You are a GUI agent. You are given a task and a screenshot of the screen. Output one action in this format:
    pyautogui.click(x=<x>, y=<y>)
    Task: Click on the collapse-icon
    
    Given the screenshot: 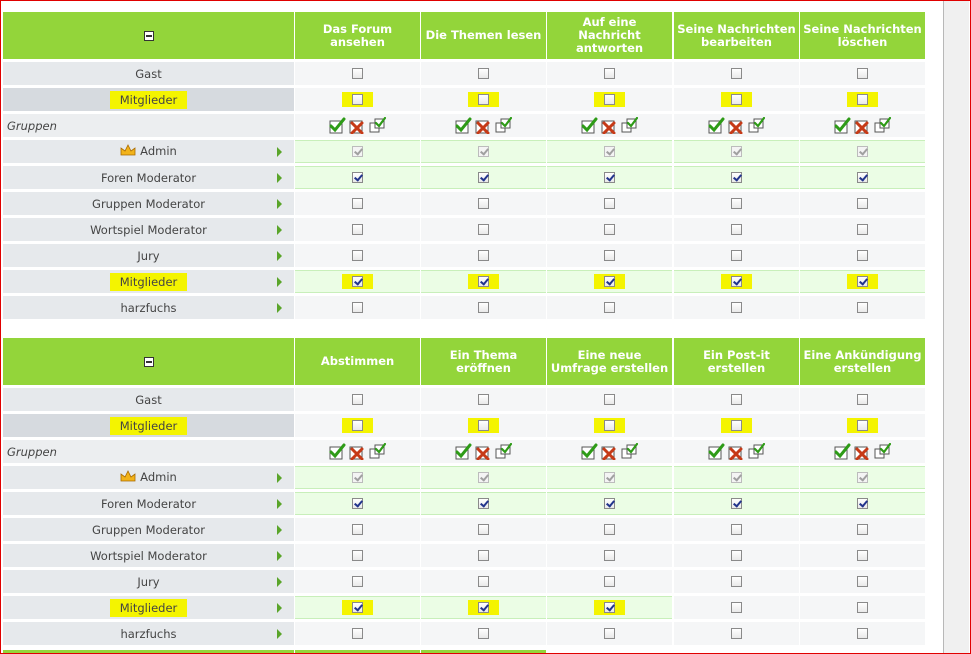 What is the action you would take?
    pyautogui.click(x=149, y=35)
    